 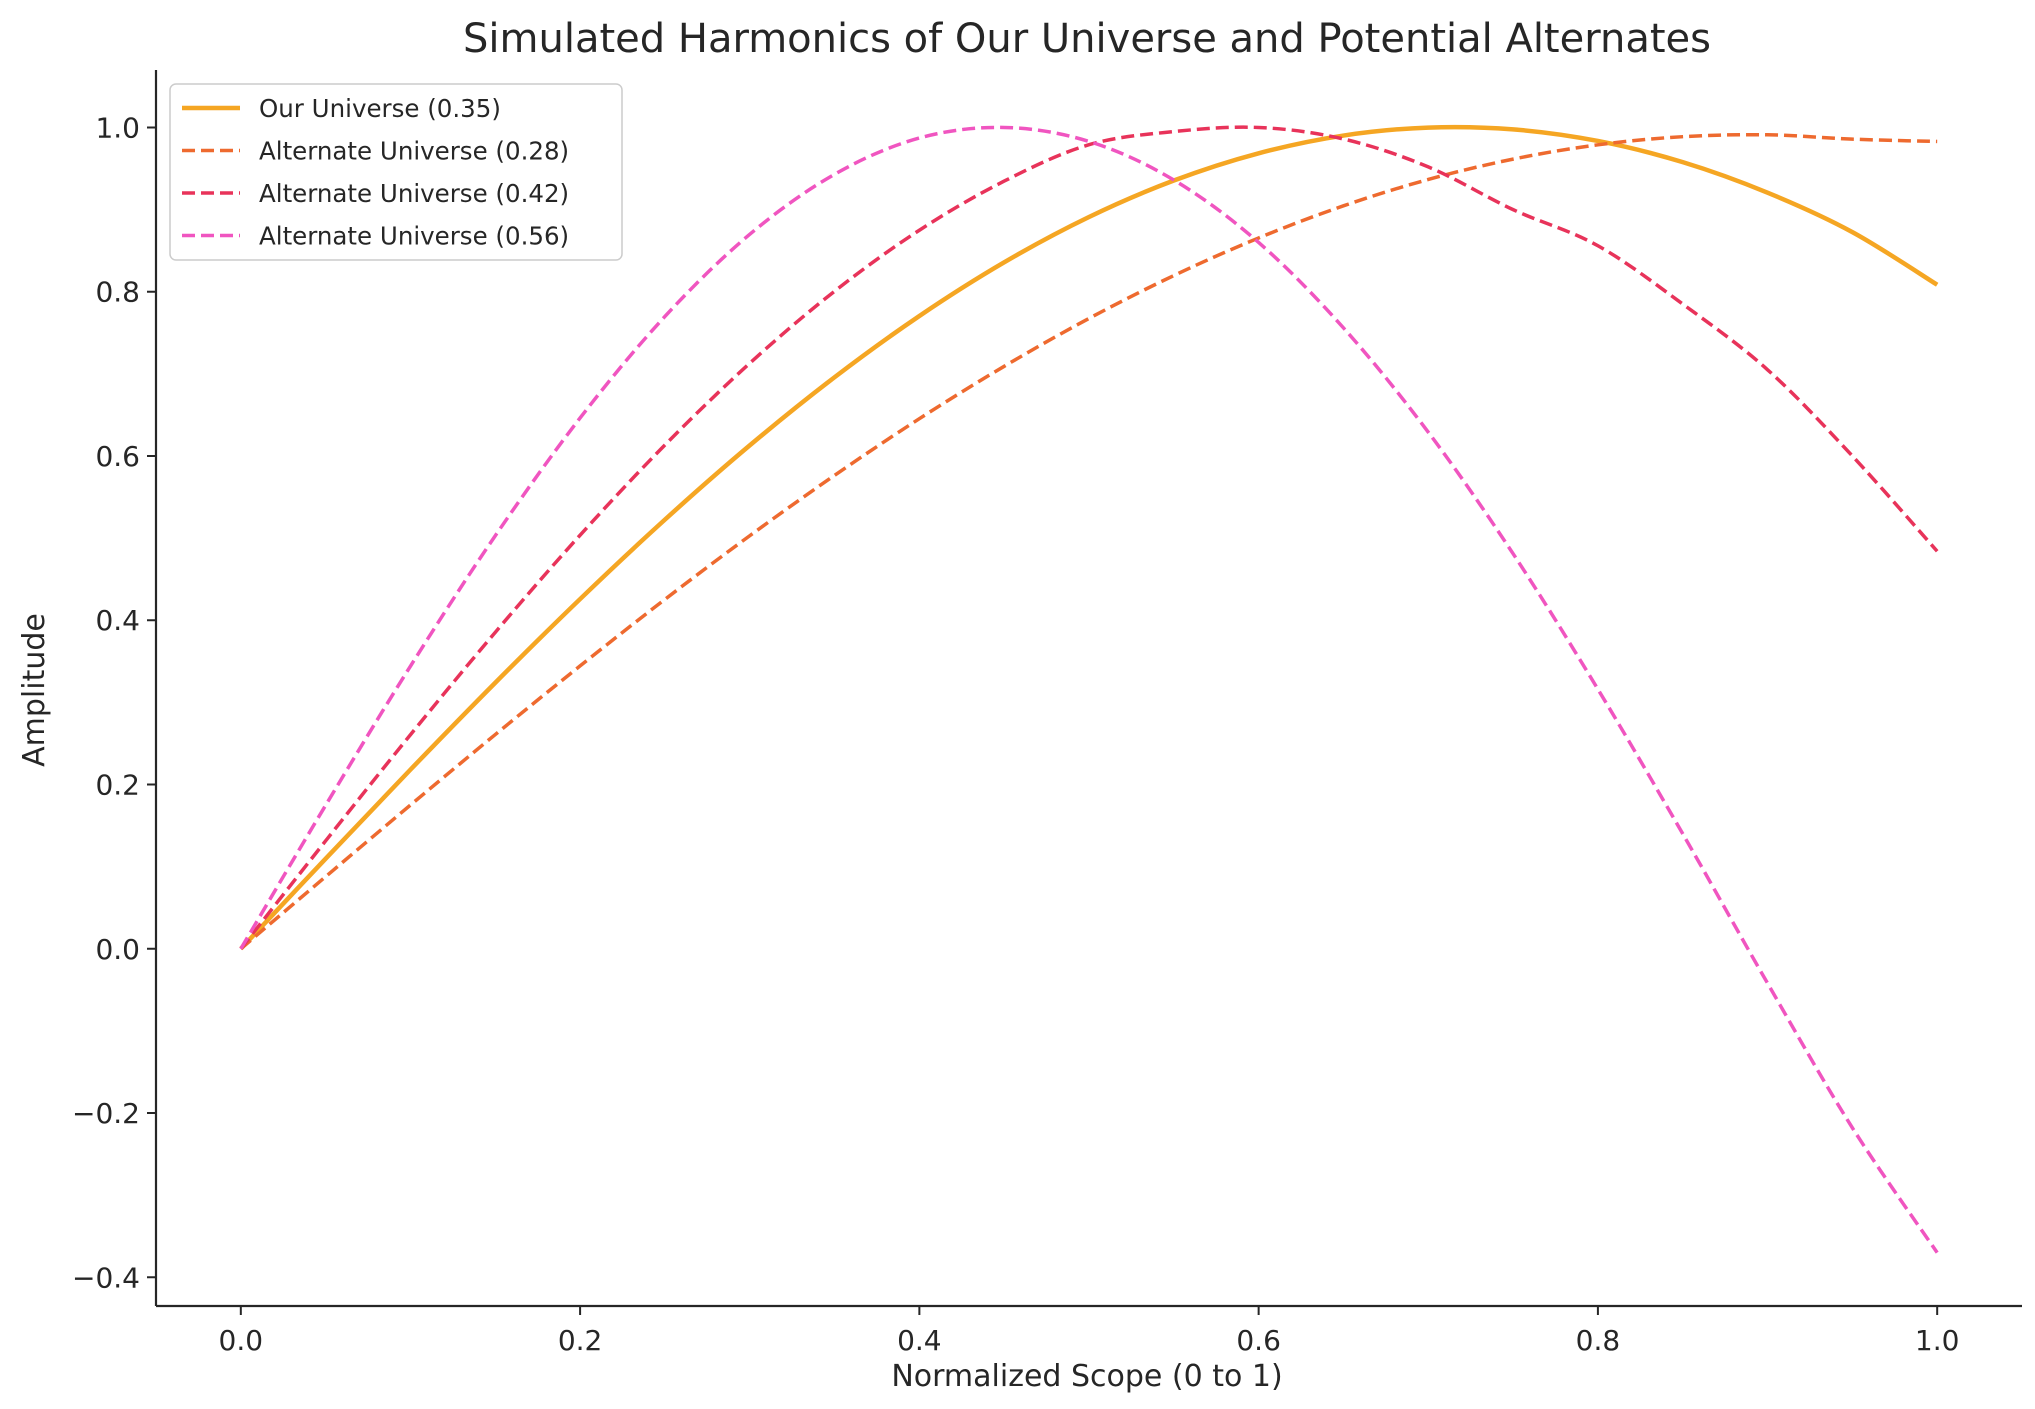 I want to click on y-tick-label: 0.0, so click(x=117, y=949).